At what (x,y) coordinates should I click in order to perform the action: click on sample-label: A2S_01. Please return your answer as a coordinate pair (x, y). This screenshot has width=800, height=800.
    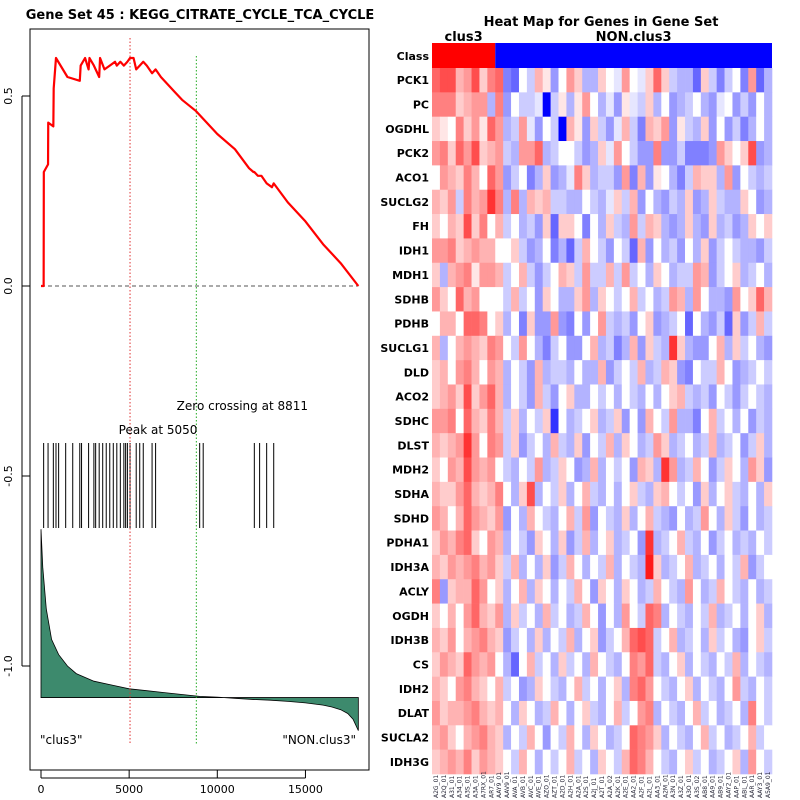
    Looking at the image, I should click on (586, 786).